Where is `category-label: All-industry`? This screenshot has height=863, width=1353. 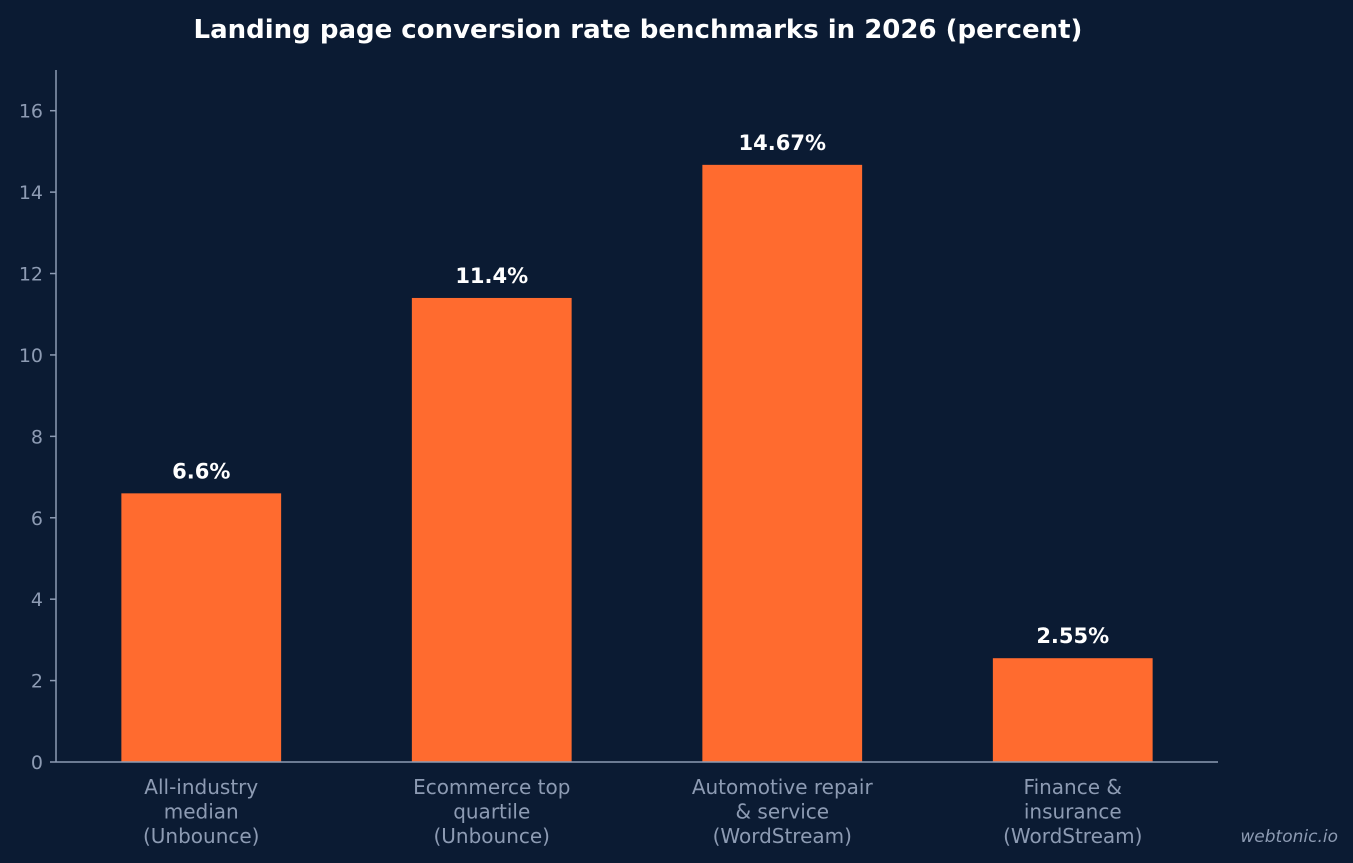
category-label: All-industry is located at coordinates (201, 787).